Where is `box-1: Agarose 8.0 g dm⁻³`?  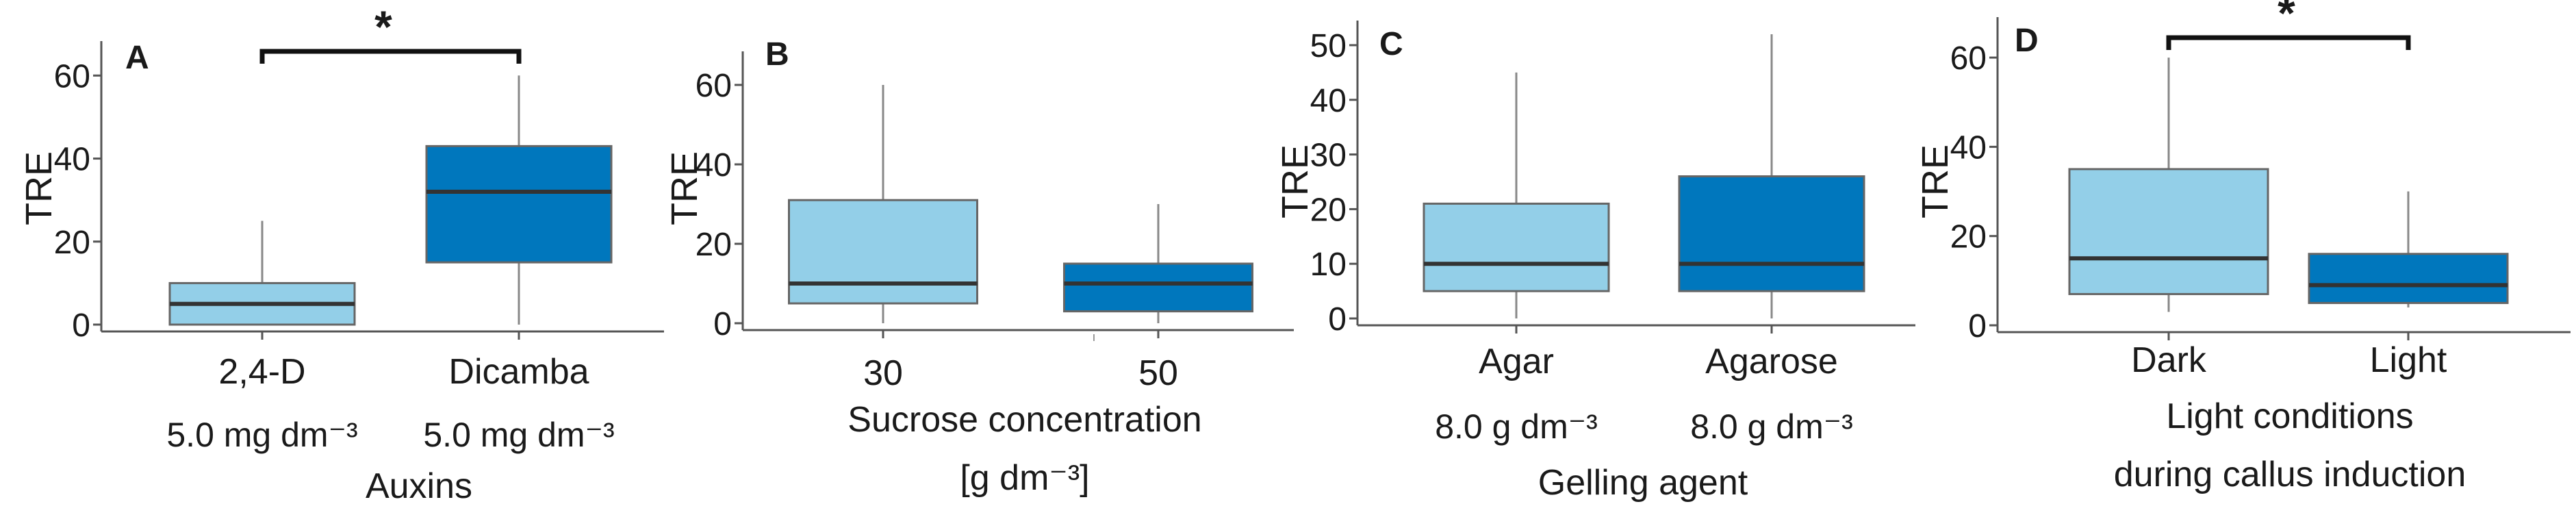
box-1: Agarose 8.0 g dm⁻³ is located at coordinates (1771, 240).